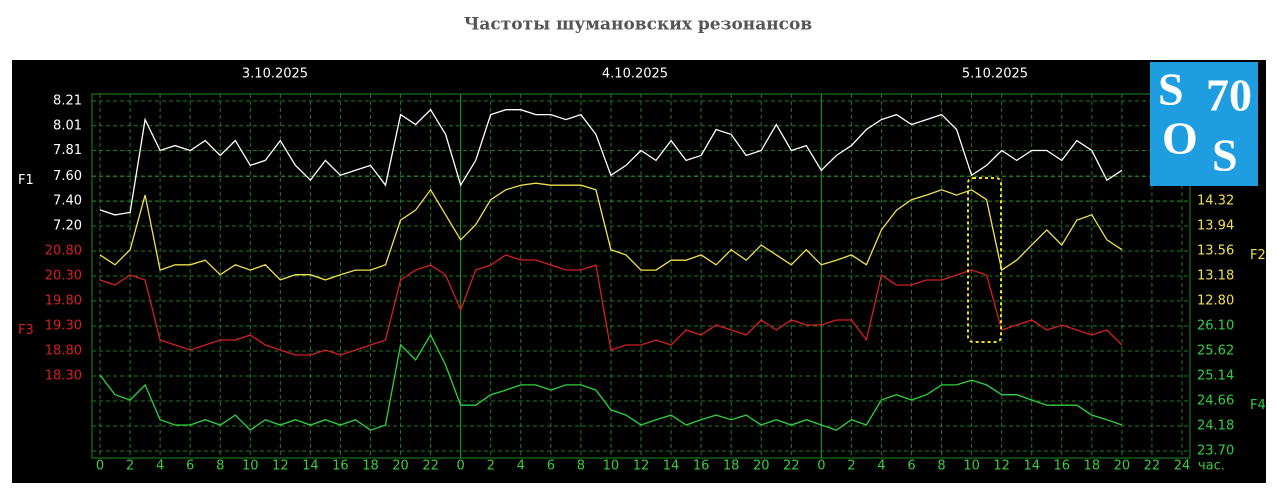  What do you see at coordinates (67, 226) in the screenshot?
I see `y-tick-label: 7.20` at bounding box center [67, 226].